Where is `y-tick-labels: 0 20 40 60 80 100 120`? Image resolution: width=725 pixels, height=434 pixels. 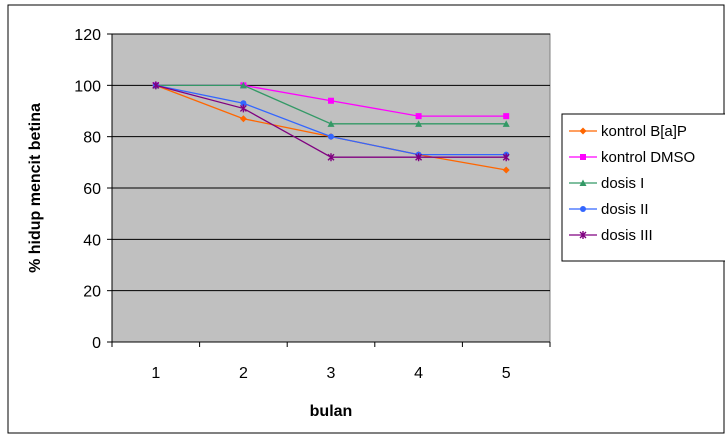
y-tick-labels: 0 20 40 60 80 100 120 is located at coordinates (87, 189).